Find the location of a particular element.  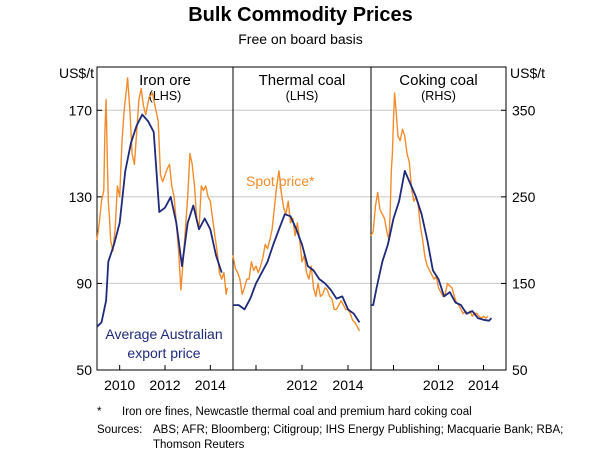

right-tick-label: 150 is located at coordinates (524, 283).